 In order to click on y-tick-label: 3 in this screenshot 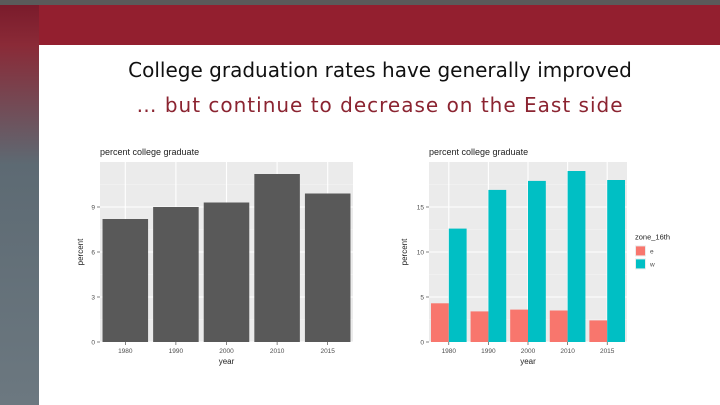, I will do `click(93, 298)`.